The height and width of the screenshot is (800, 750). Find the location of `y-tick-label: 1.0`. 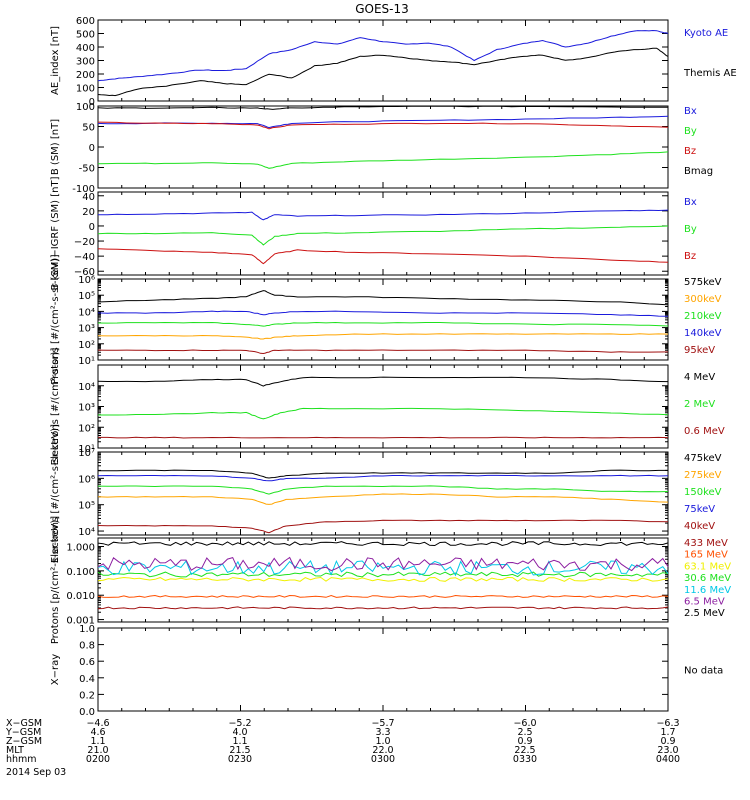

y-tick-label: 1.0 is located at coordinates (87, 629).